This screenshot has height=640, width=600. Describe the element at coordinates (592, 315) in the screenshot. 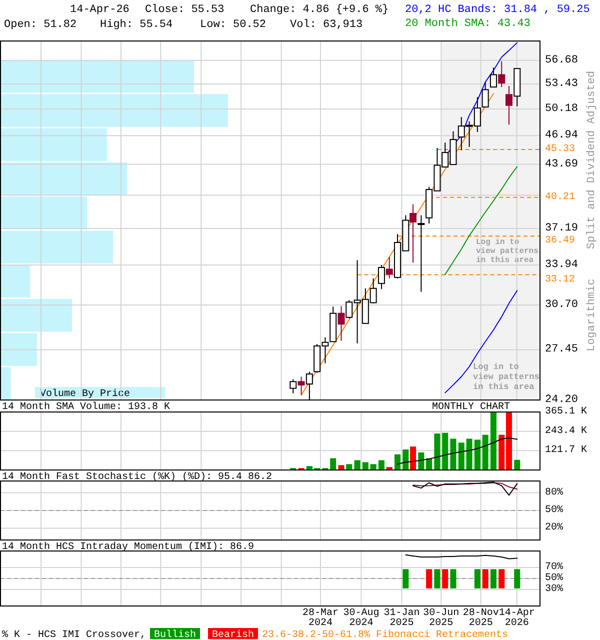

I see `text: Logarithmic` at that location.